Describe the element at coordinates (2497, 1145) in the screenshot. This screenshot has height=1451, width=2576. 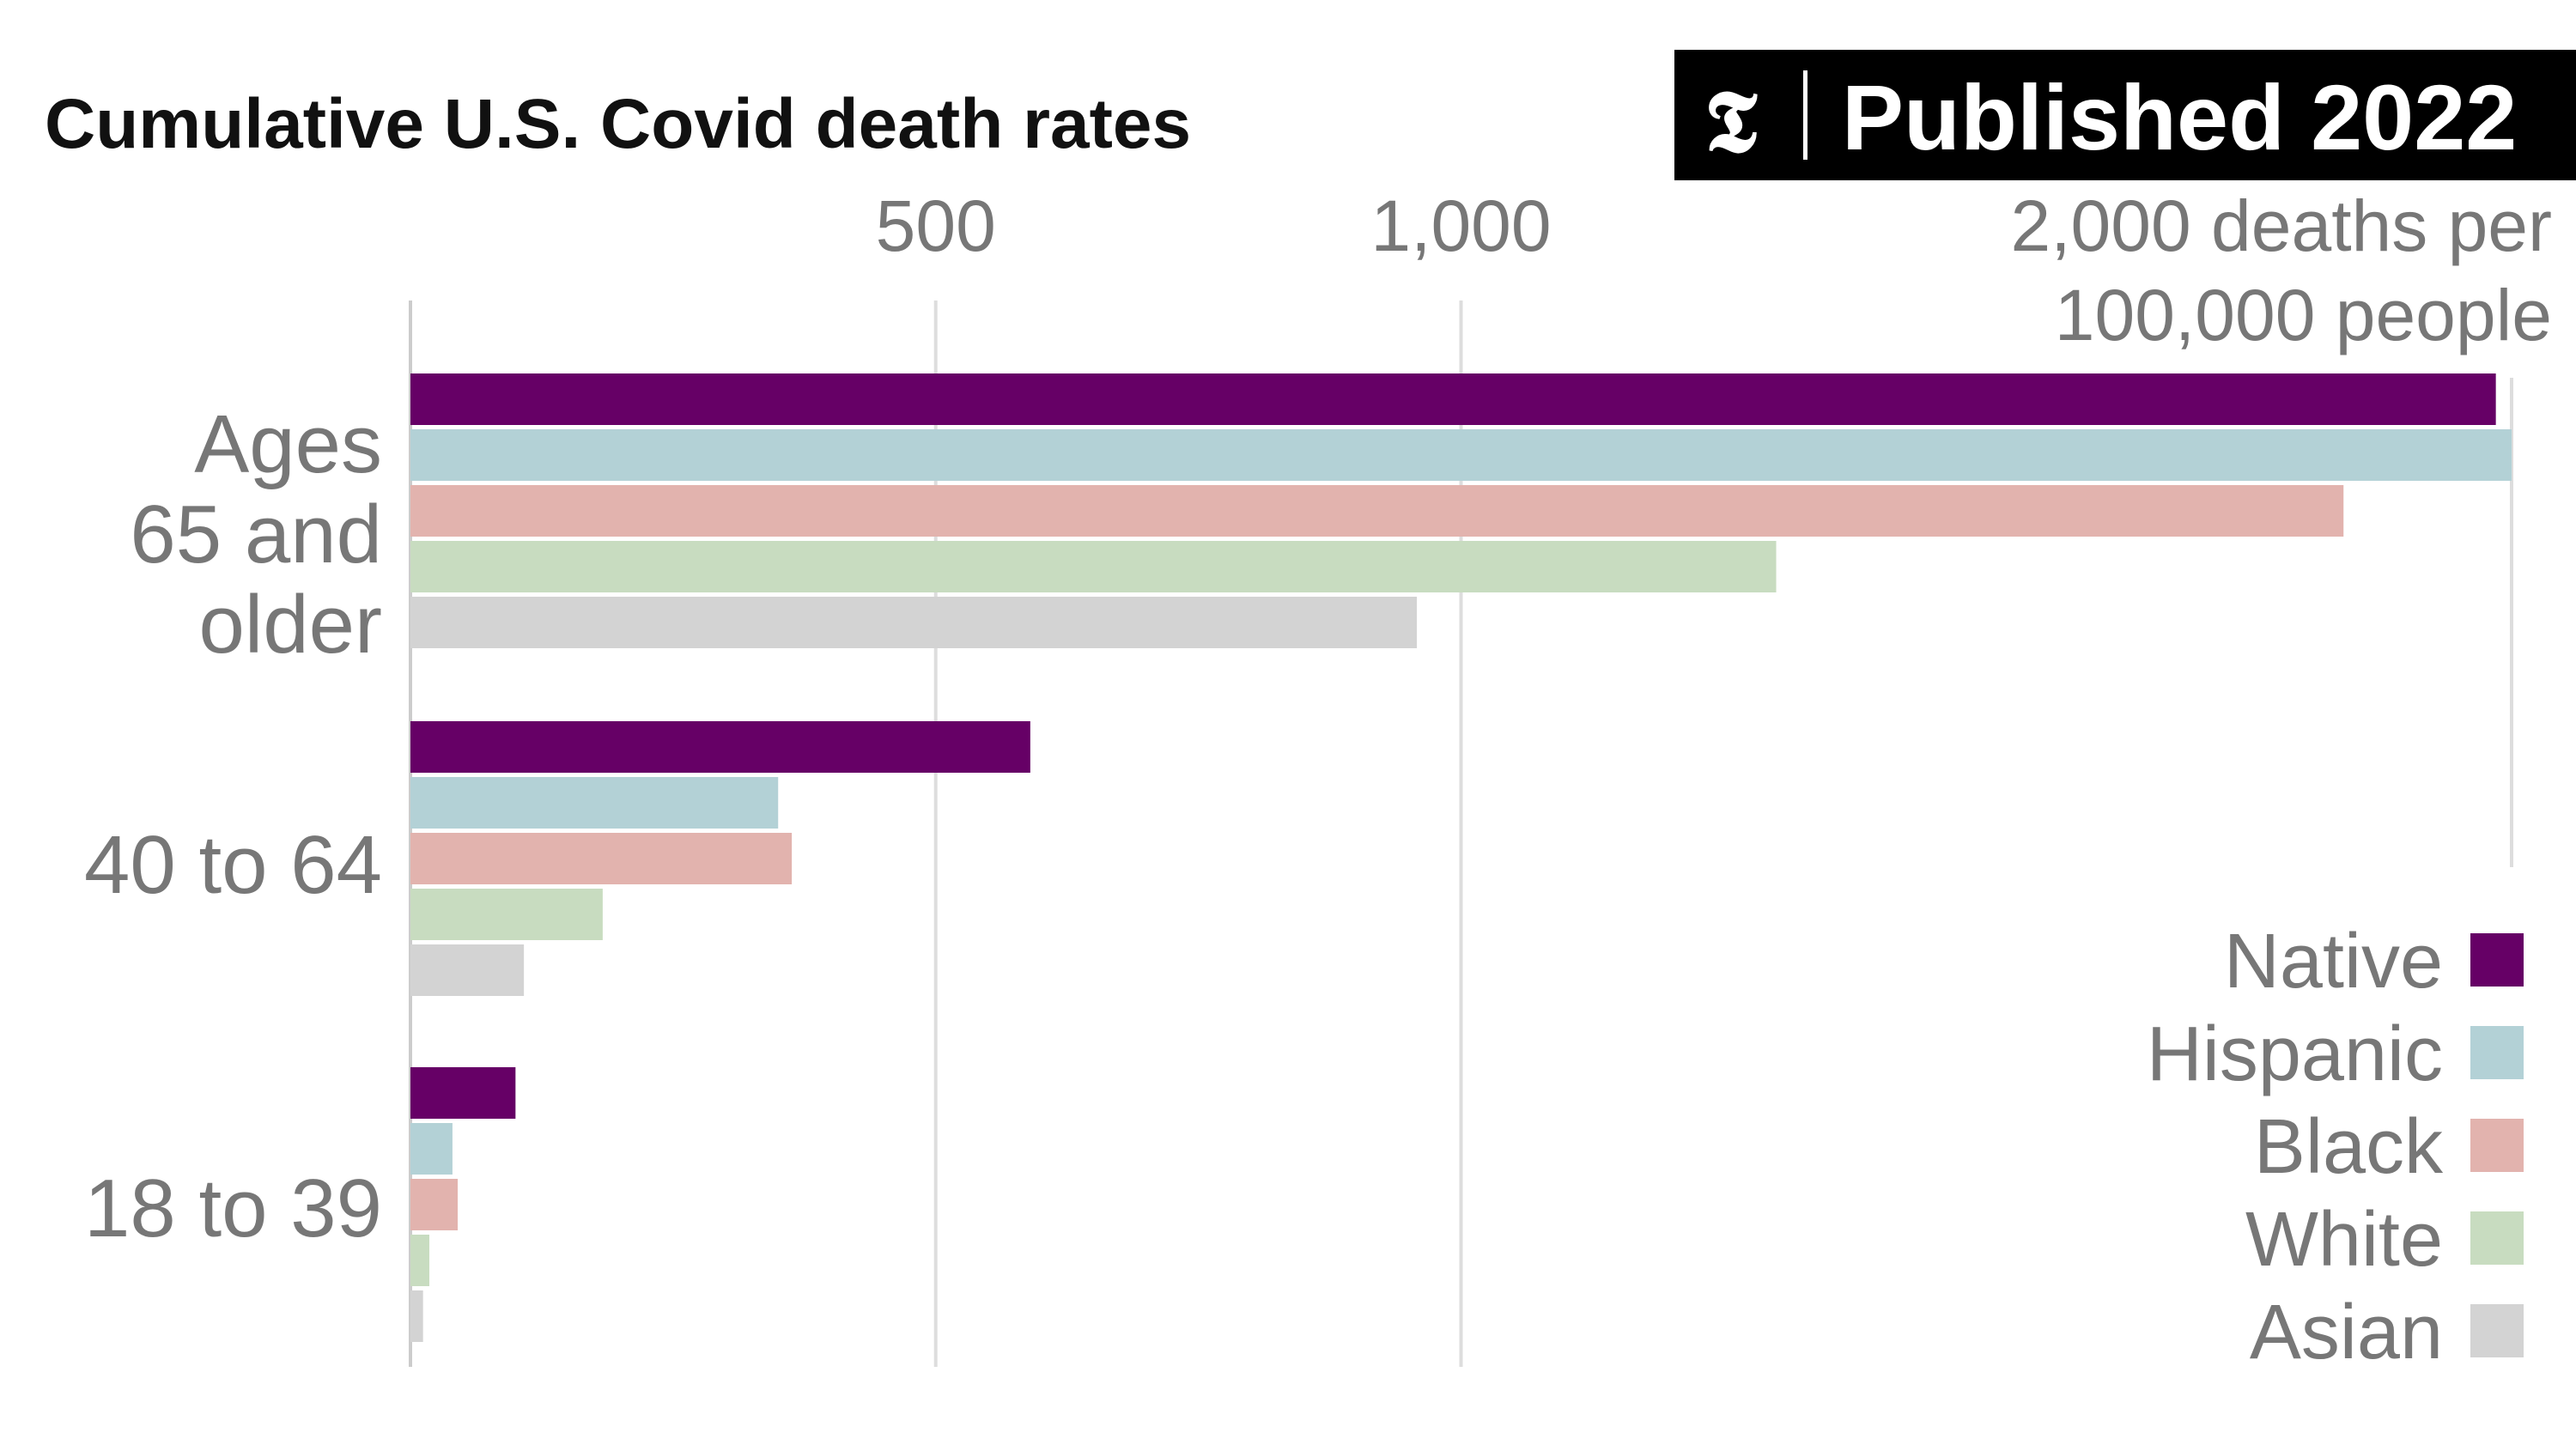
I see `legend-swatch-black` at that location.